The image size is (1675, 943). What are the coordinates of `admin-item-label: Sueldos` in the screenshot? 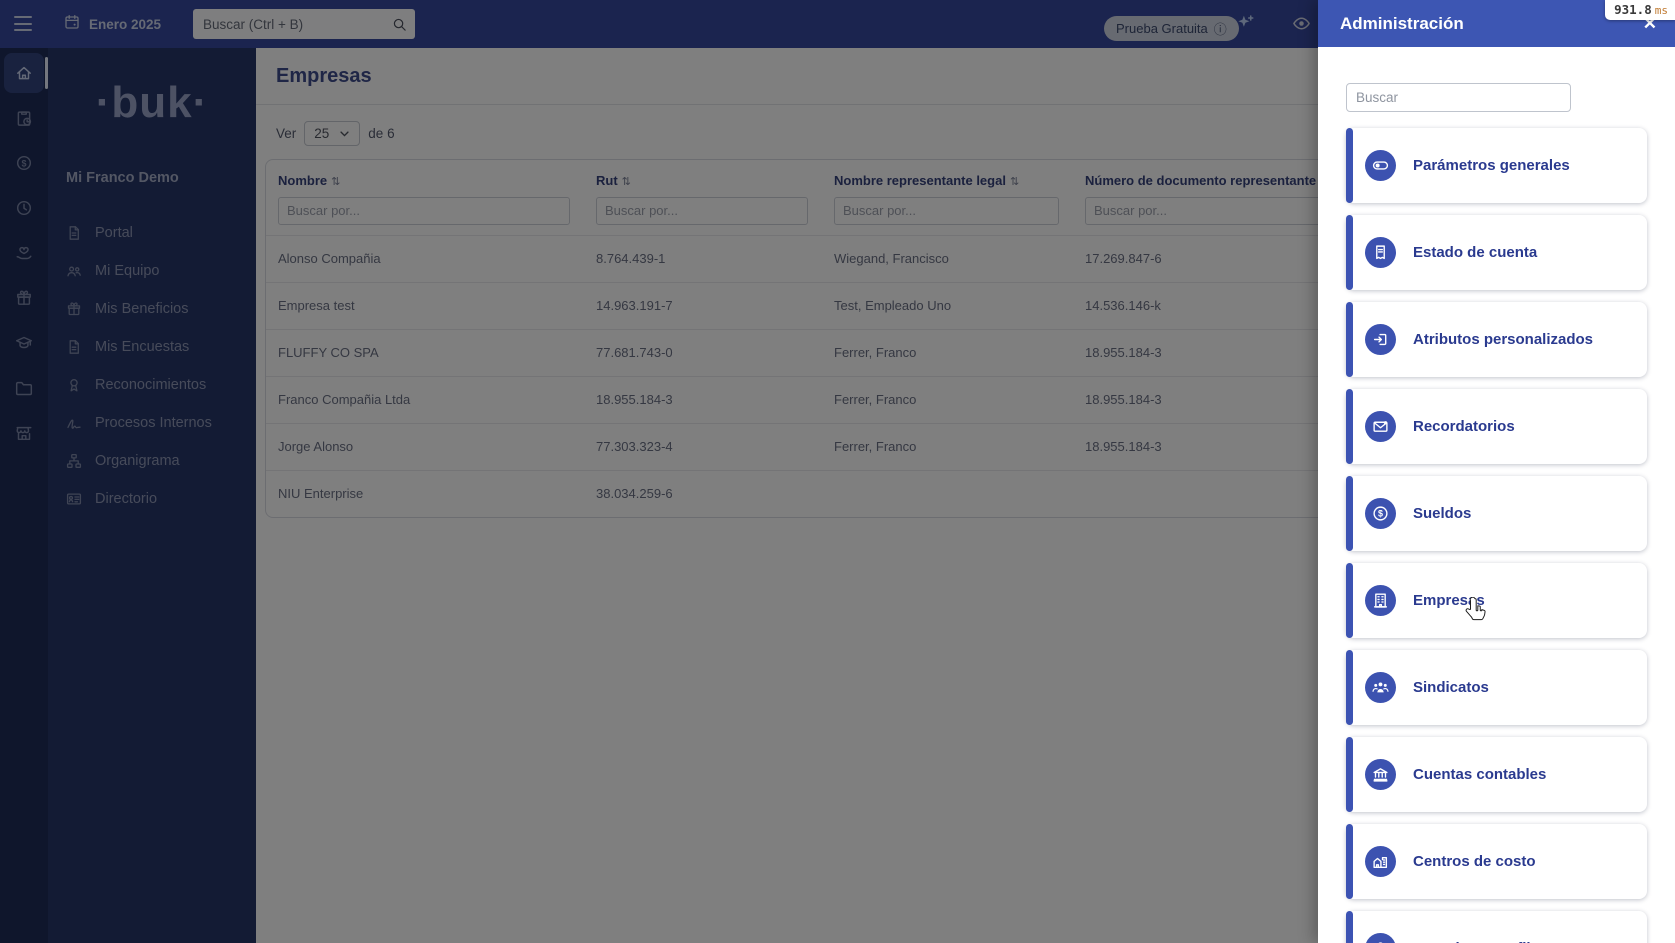 It's located at (1442, 513).